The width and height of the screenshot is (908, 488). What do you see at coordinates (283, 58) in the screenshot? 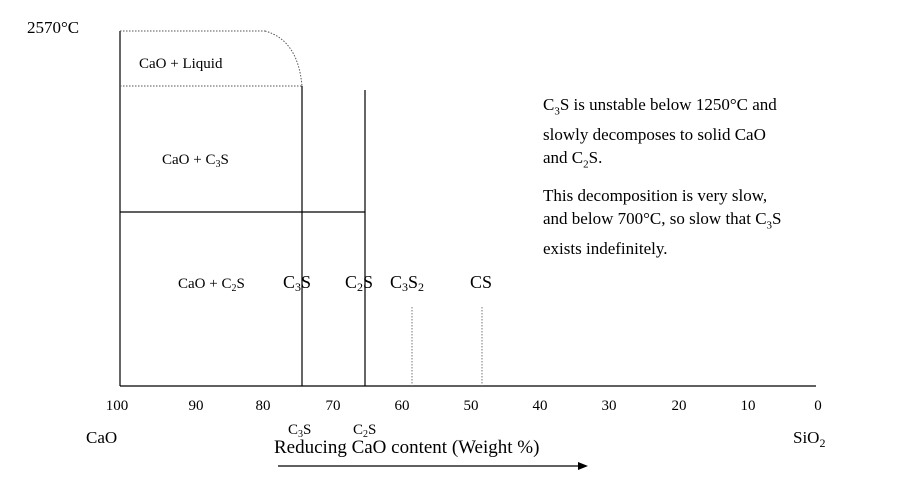
I see `liquidus-dotted-curve` at bounding box center [283, 58].